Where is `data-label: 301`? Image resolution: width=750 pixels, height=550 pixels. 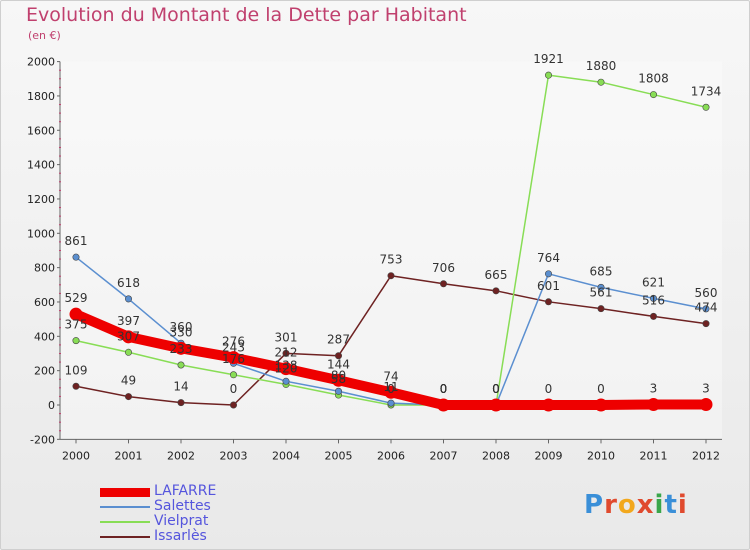 data-label: 301 is located at coordinates (286, 337).